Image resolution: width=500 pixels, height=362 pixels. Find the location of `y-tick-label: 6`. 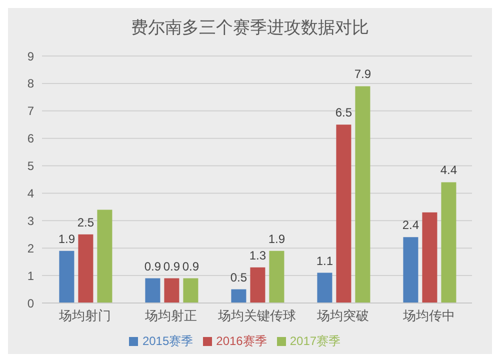

y-tick-label: 6 is located at coordinates (30, 139).